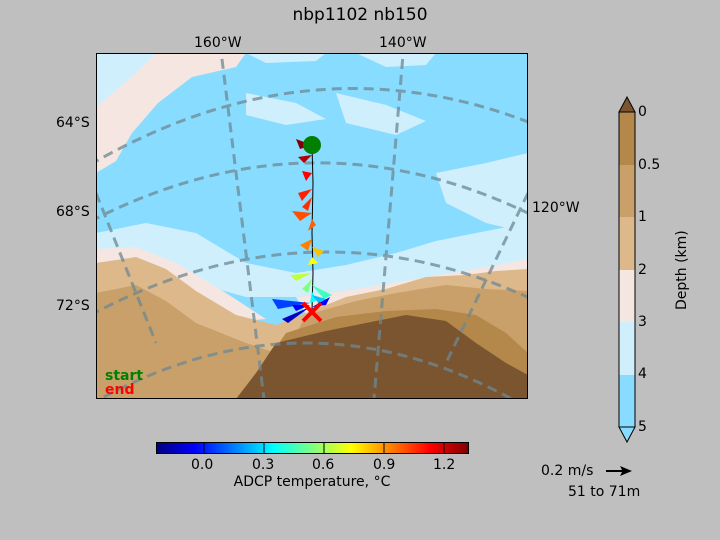 The image size is (720, 540). What do you see at coordinates (360, 15) in the screenshot?
I see `figure-title: nbp1102 nb150` at bounding box center [360, 15].